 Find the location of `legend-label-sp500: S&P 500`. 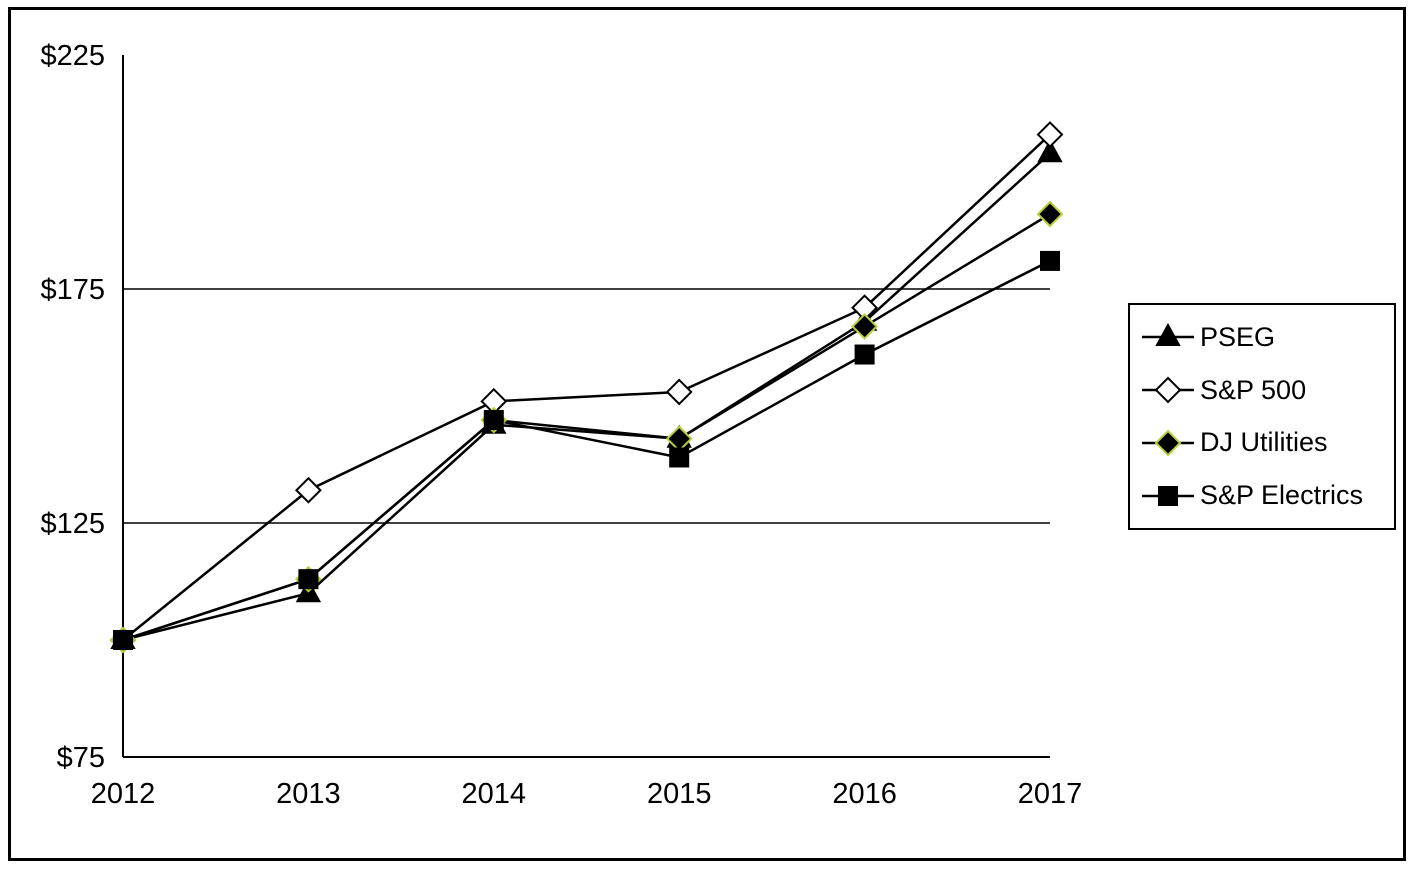

legend-label-sp500: S&P 500 is located at coordinates (1253, 389).